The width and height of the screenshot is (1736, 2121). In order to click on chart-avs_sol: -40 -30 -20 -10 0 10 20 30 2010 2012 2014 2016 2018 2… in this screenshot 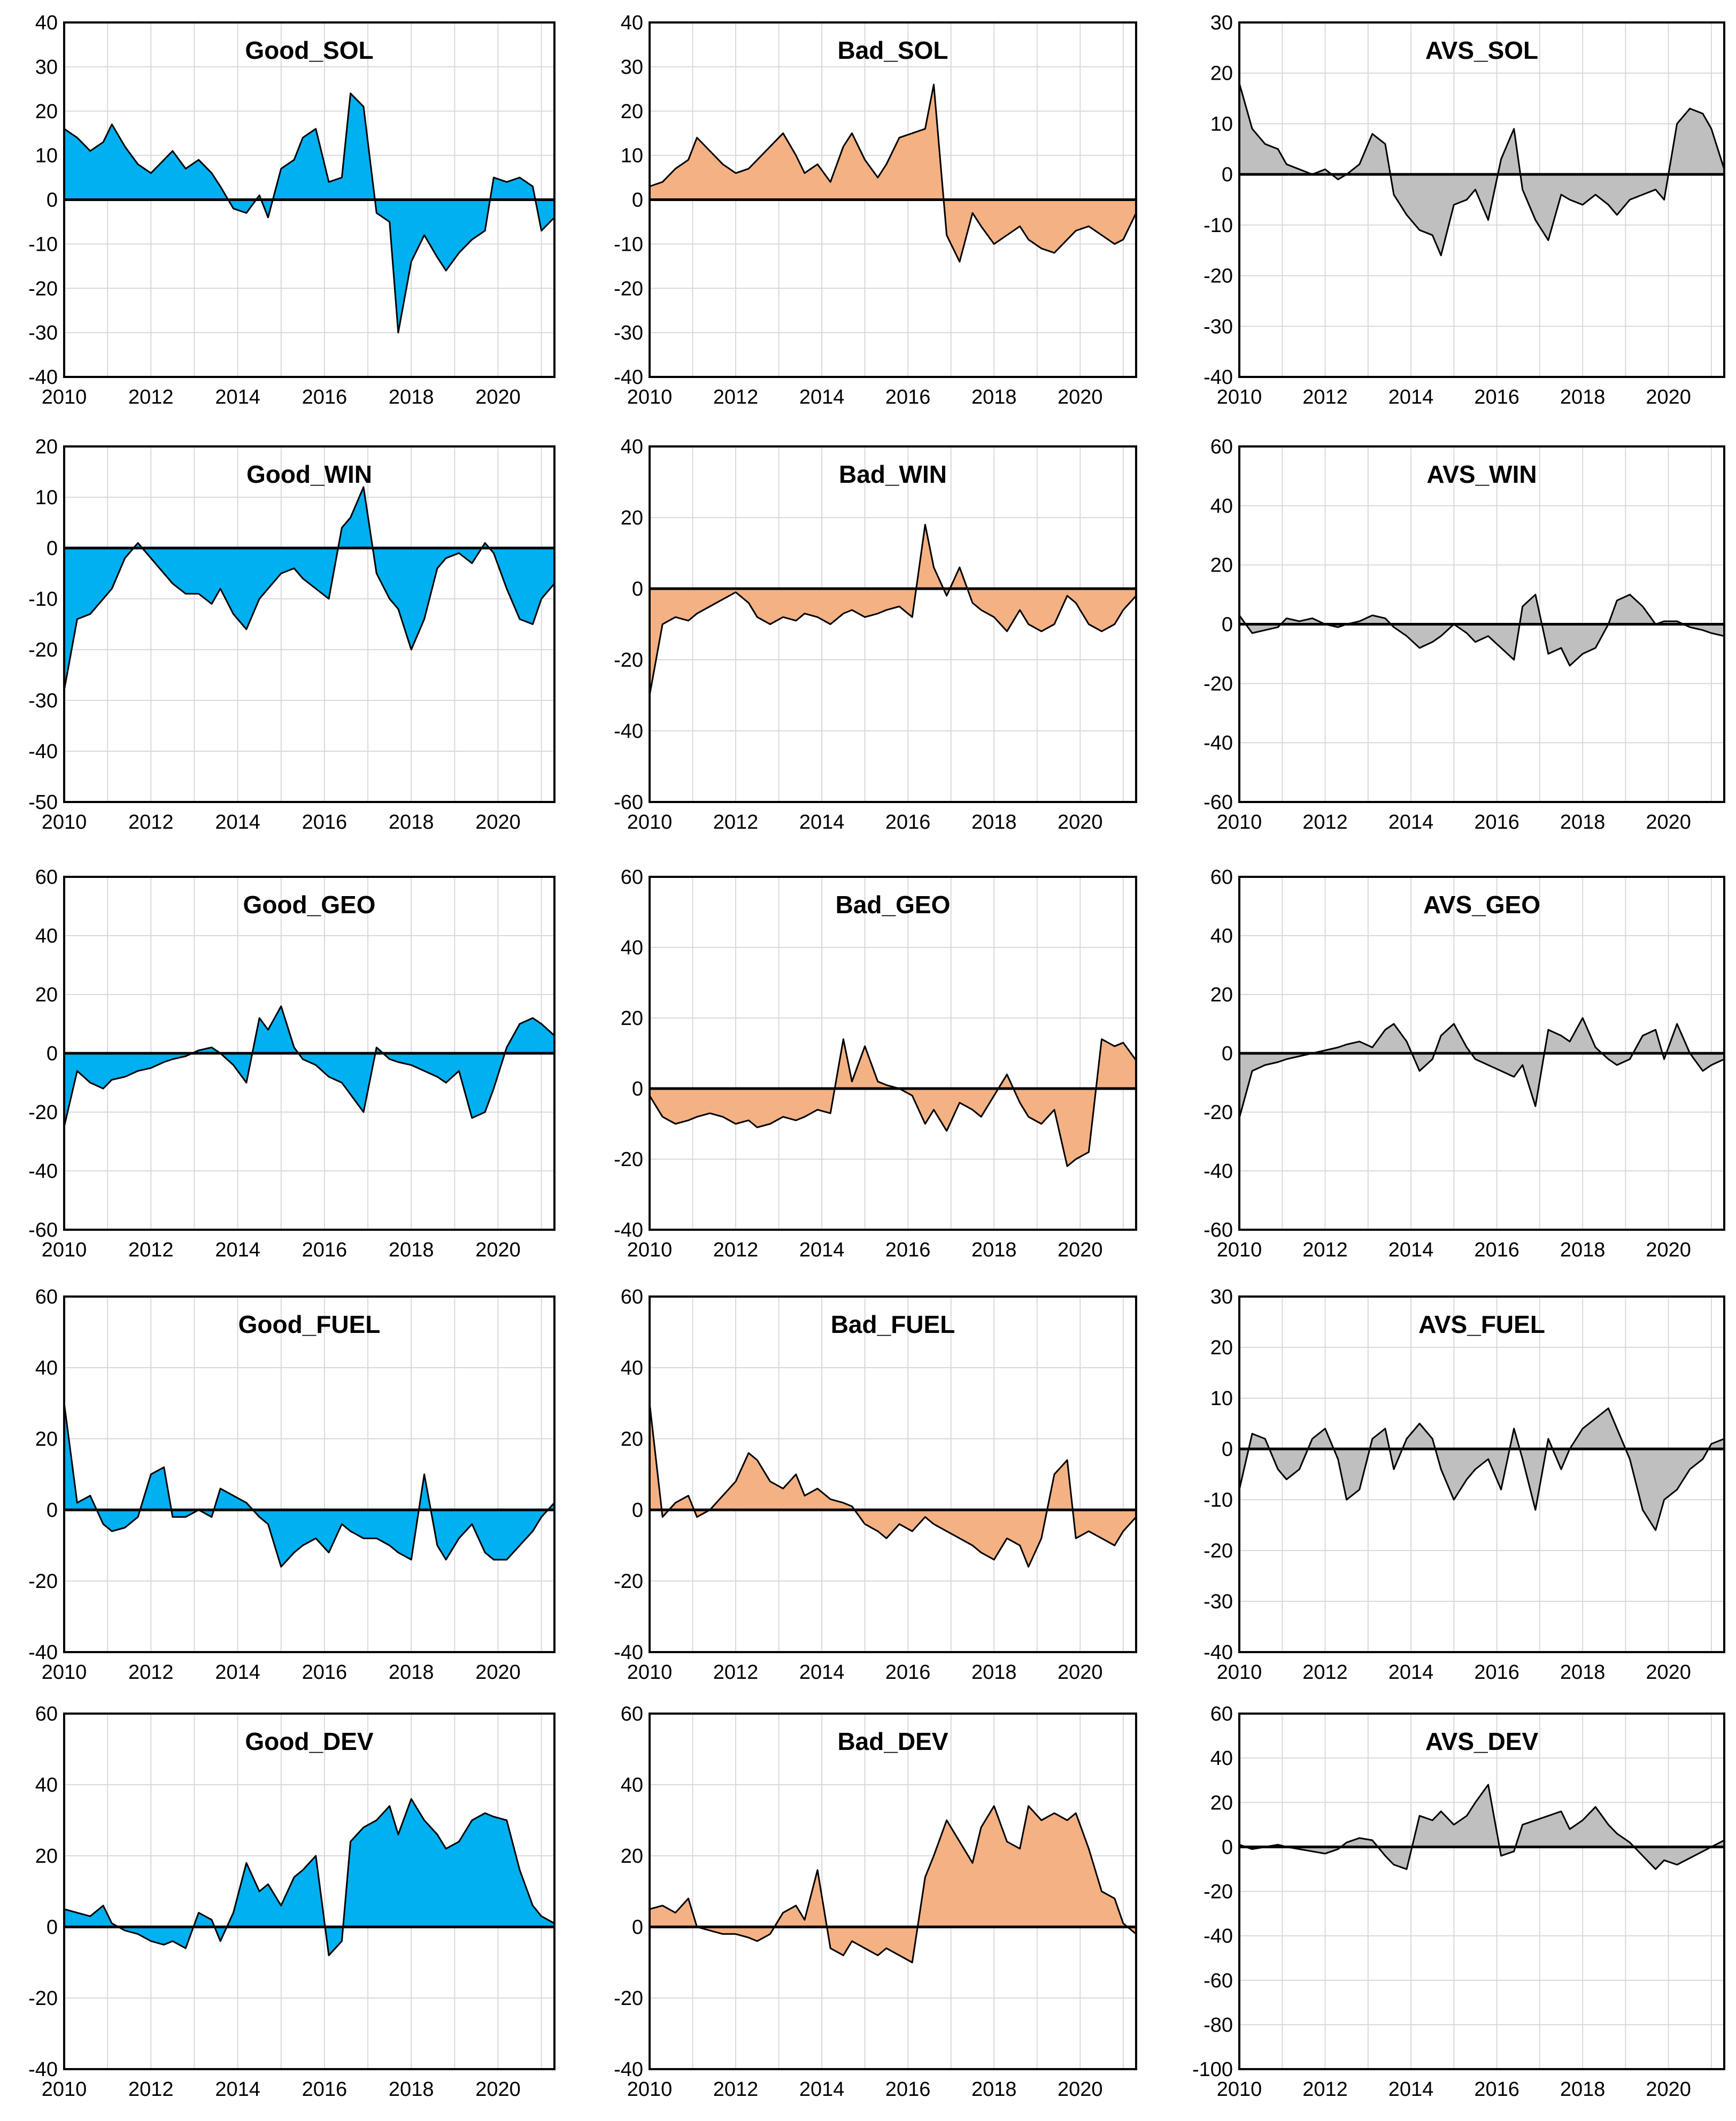, I will do `click(1464, 210)`.